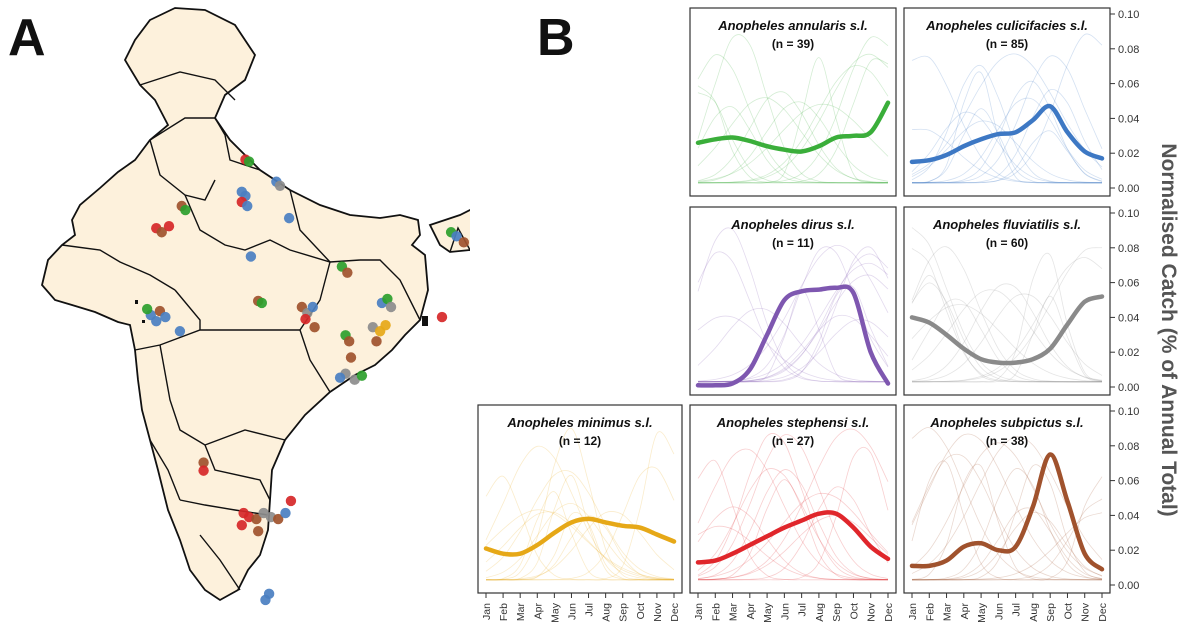  I want to click on chart-title: Anopheles dirus s.l., so click(792, 224).